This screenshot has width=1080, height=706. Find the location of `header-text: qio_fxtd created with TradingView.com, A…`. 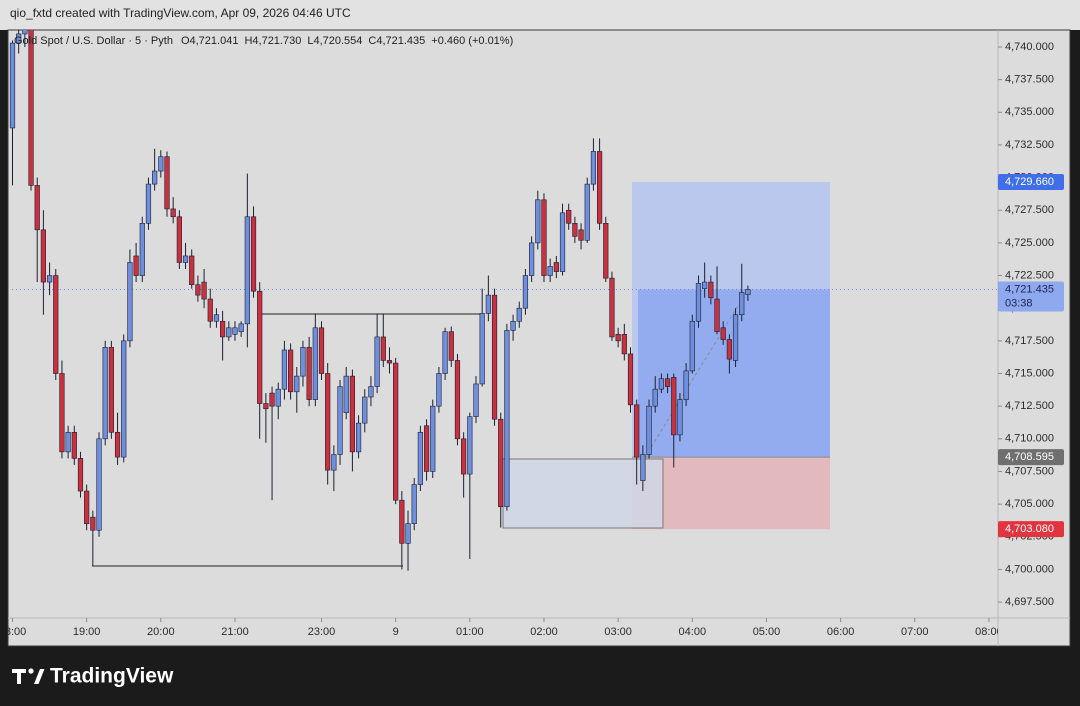

header-text: qio_fxtd created with TradingView.com, A… is located at coordinates (180, 13).